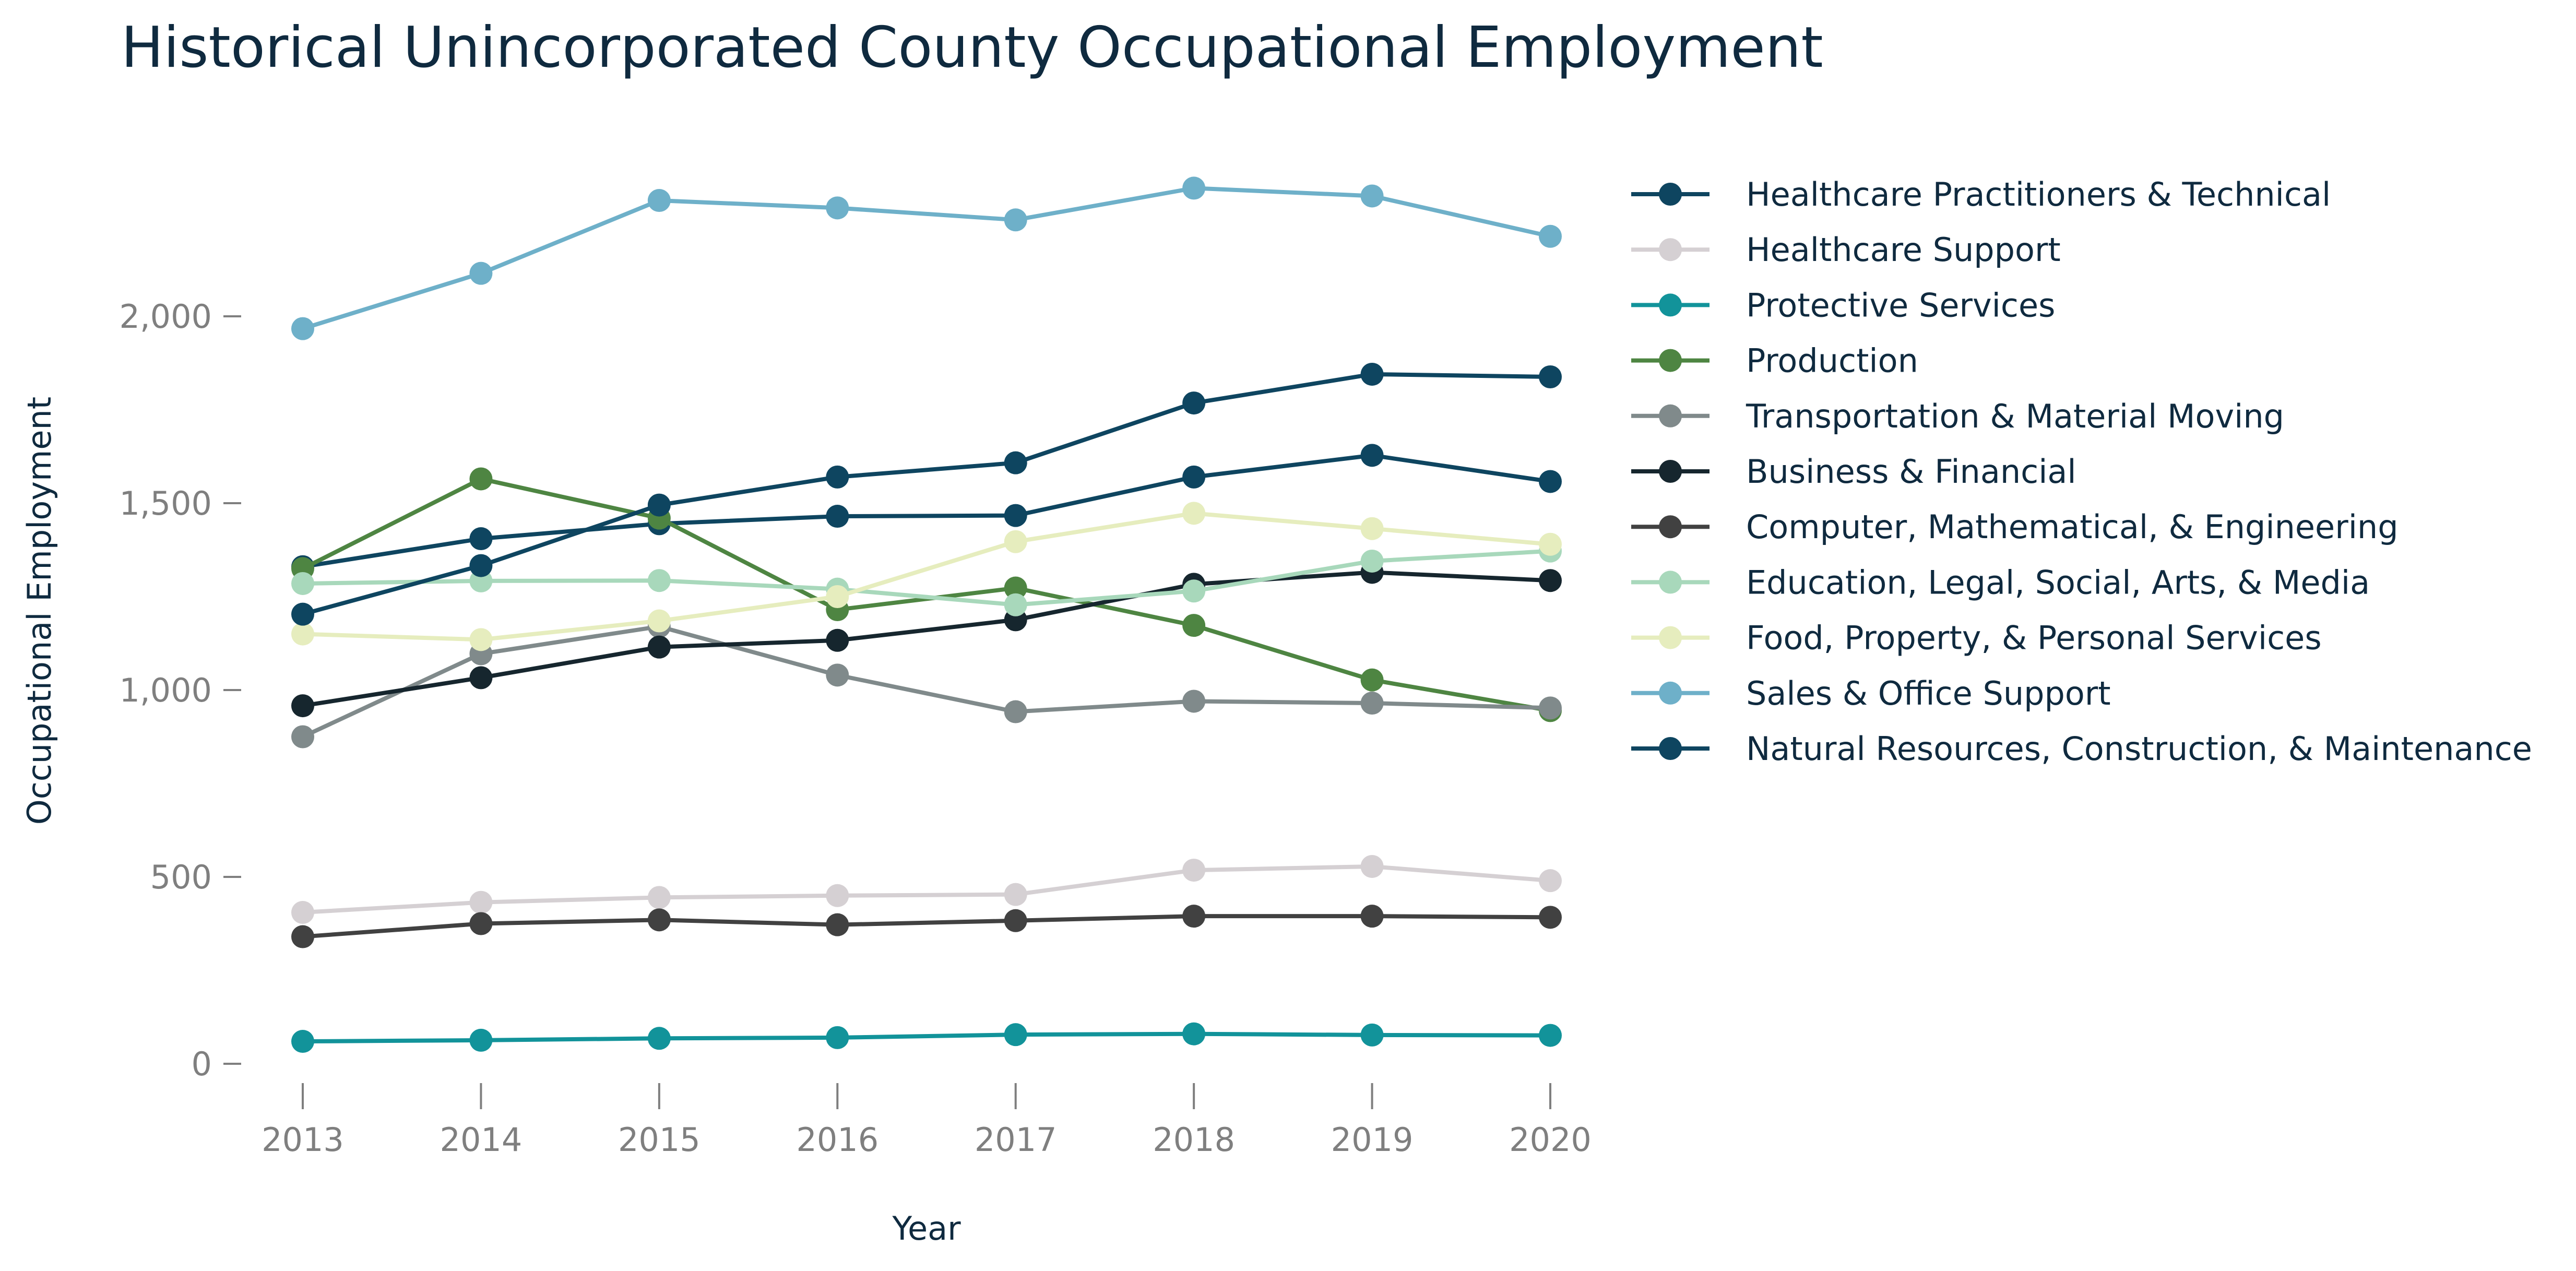  What do you see at coordinates (181, 877) in the screenshot?
I see `y-tick-label: 500` at bounding box center [181, 877].